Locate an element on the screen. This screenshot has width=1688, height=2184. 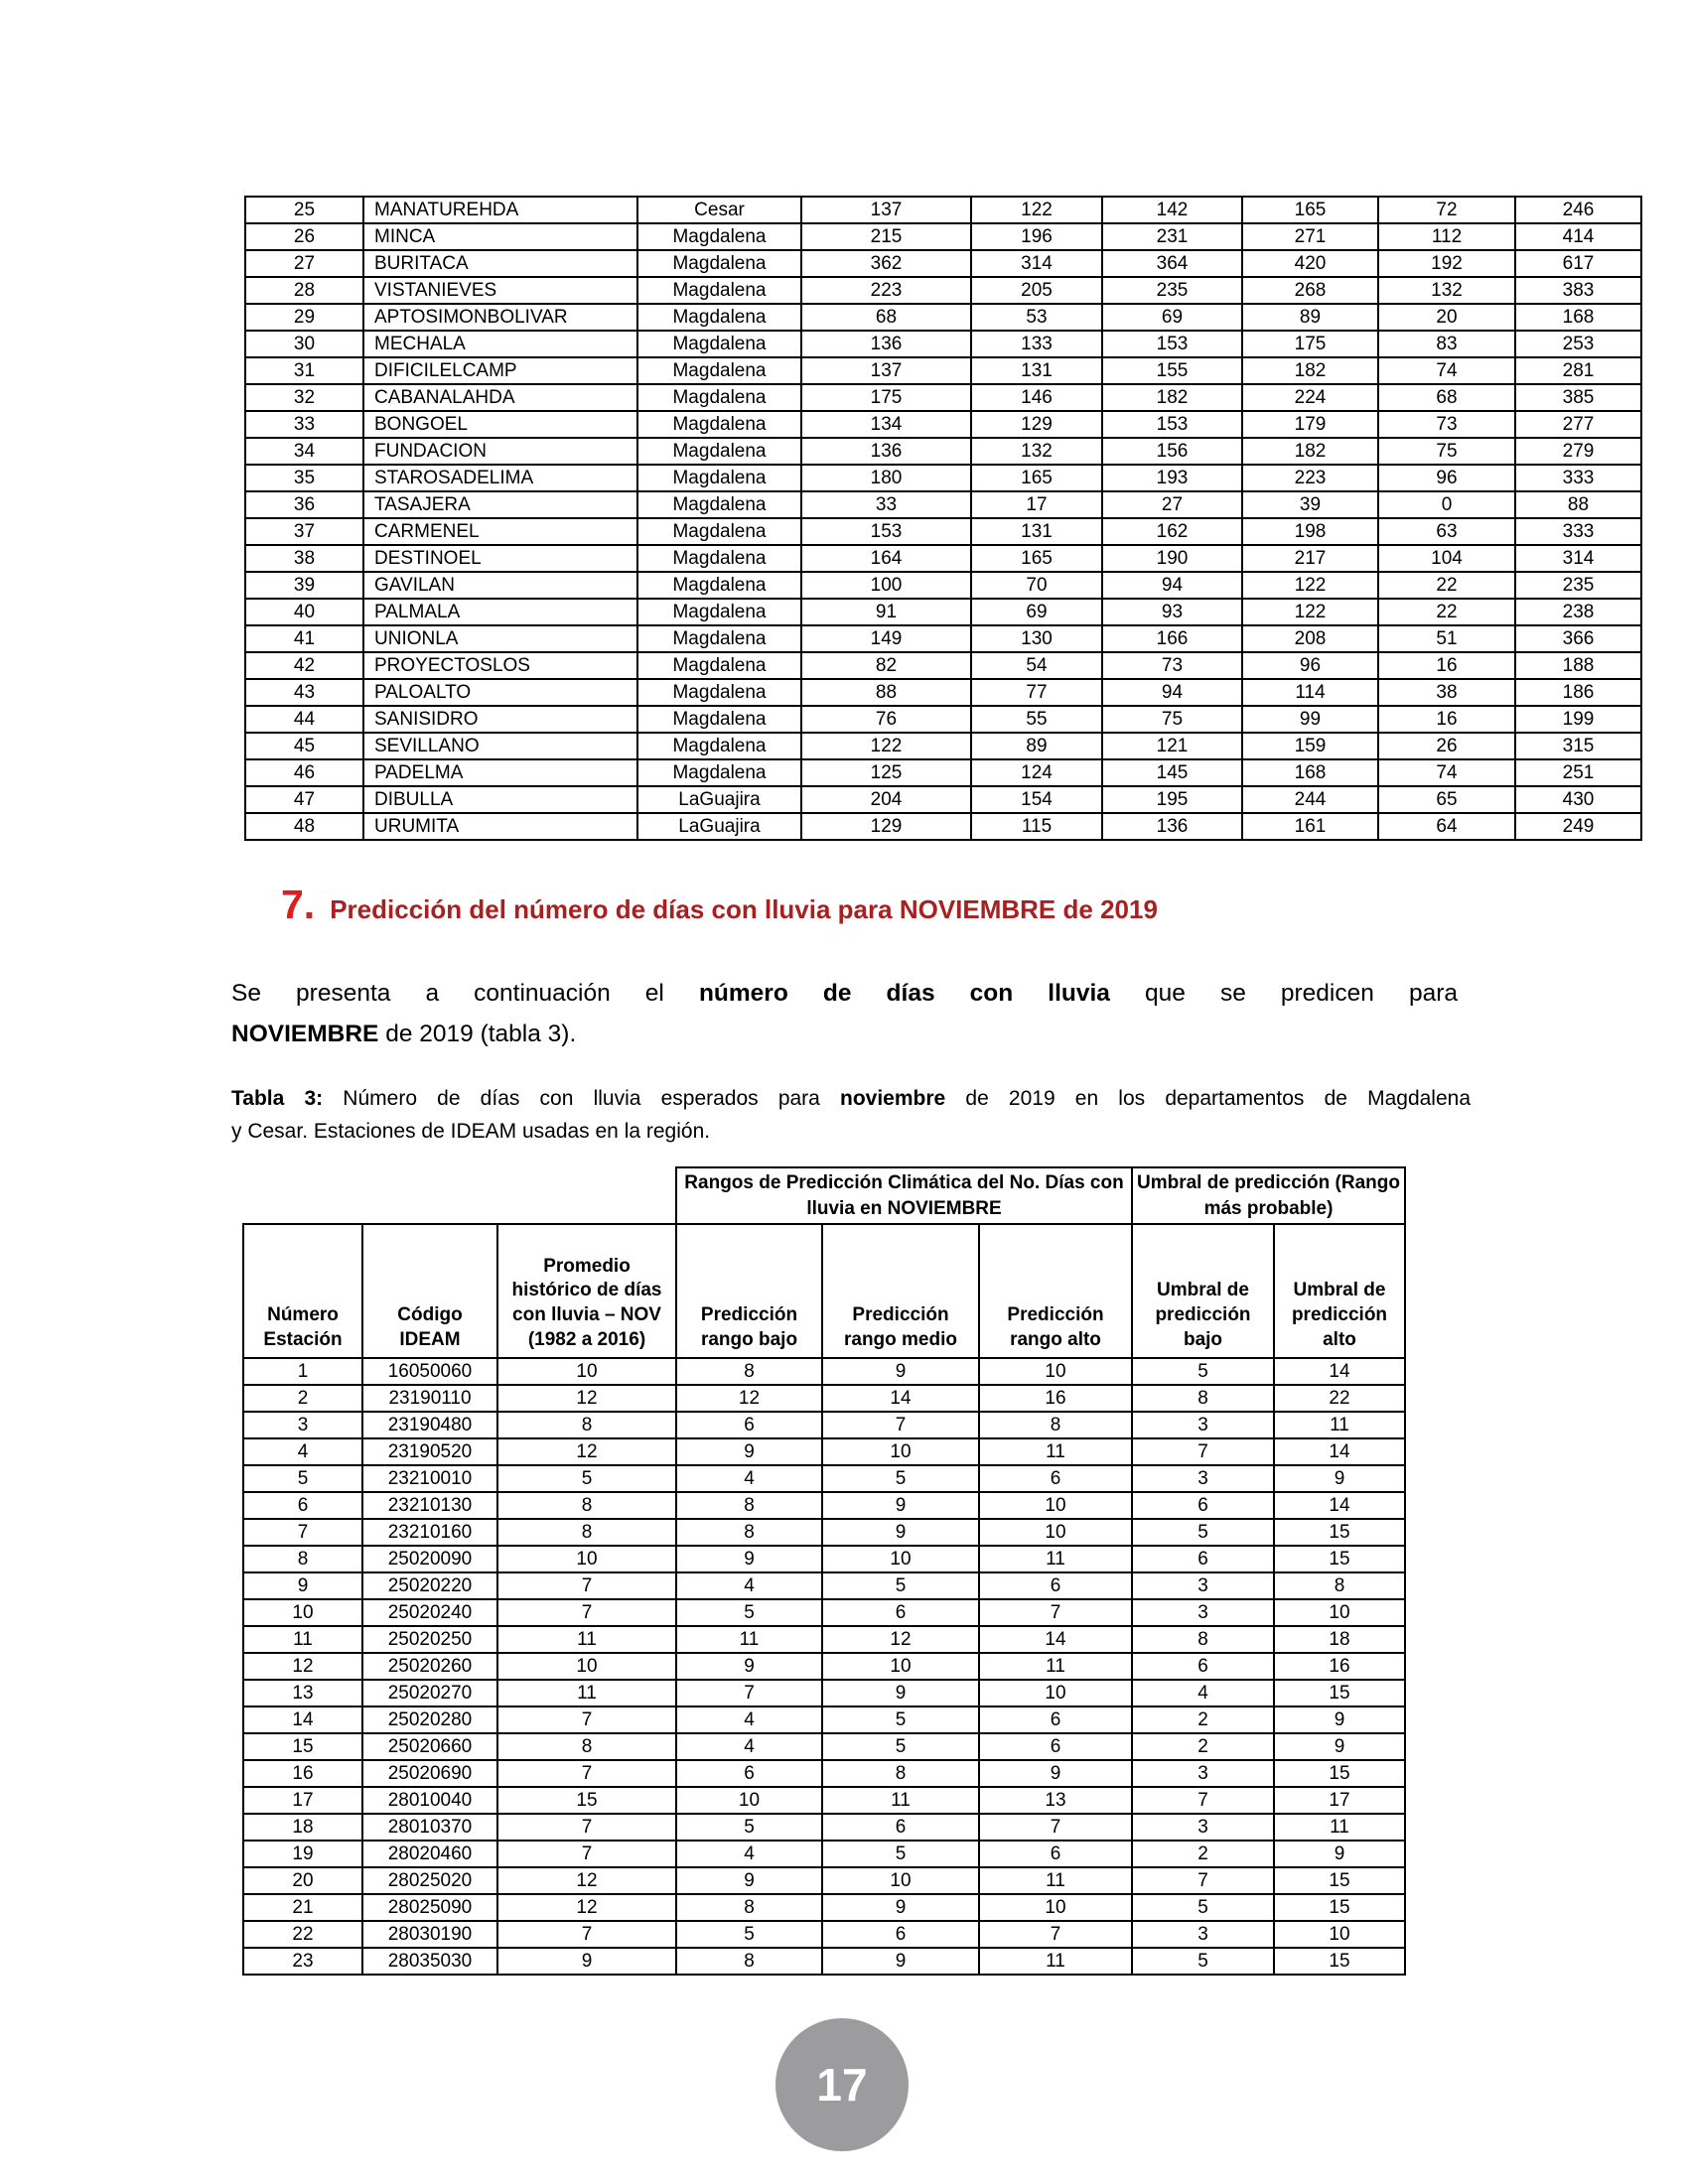
table-cell: 161 is located at coordinates (1310, 826).